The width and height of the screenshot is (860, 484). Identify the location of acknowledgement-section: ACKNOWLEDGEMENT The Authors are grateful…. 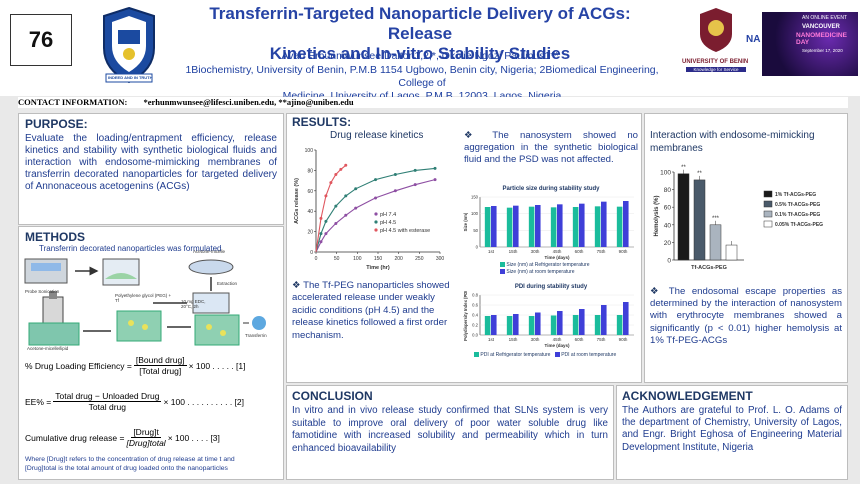
(732, 432).